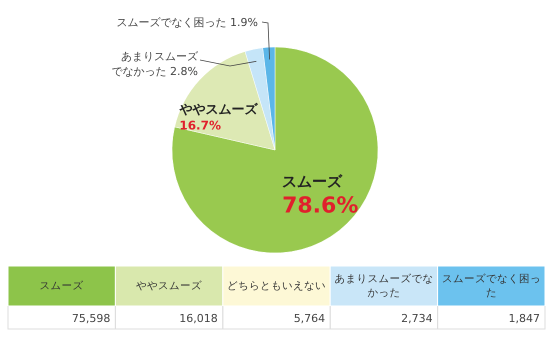 This screenshot has height=340, width=550. What do you see at coordinates (310, 318) in the screenshot?
I see `text: 5,764` at bounding box center [310, 318].